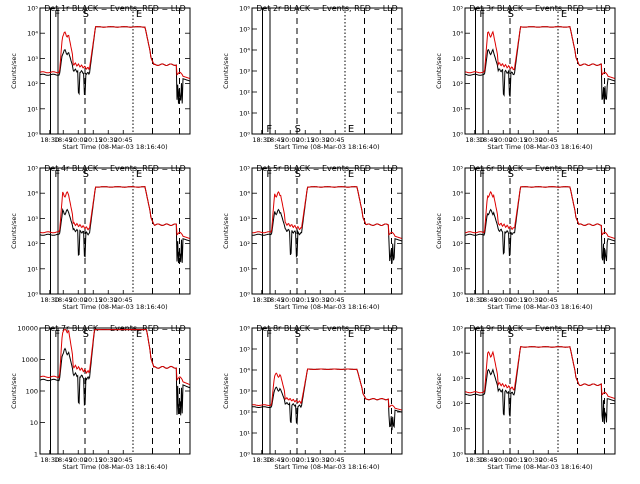 This screenshot has width=640, height=484. What do you see at coordinates (27, 329) in the screenshot?
I see `y-tick-label: 10000` at bounding box center [27, 329].